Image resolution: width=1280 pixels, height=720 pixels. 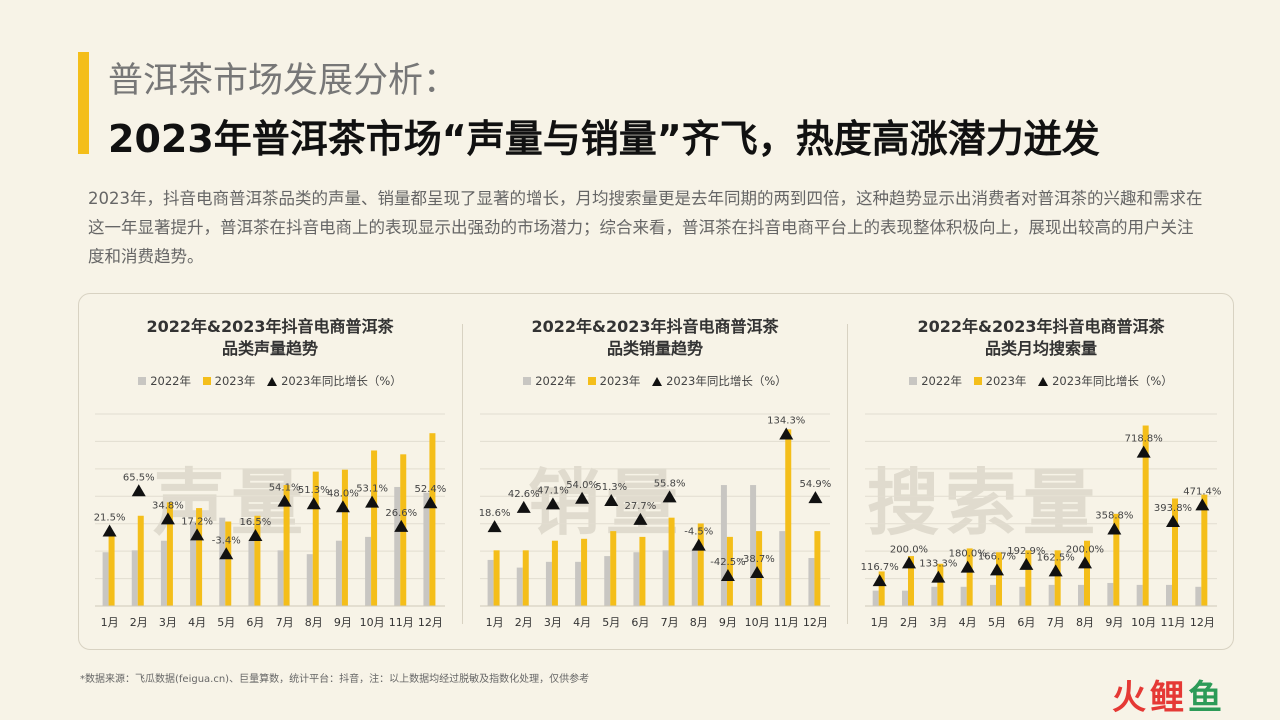 What do you see at coordinates (999, 381) in the screenshot?
I see `legend-item-2023: 2023年` at bounding box center [999, 381].